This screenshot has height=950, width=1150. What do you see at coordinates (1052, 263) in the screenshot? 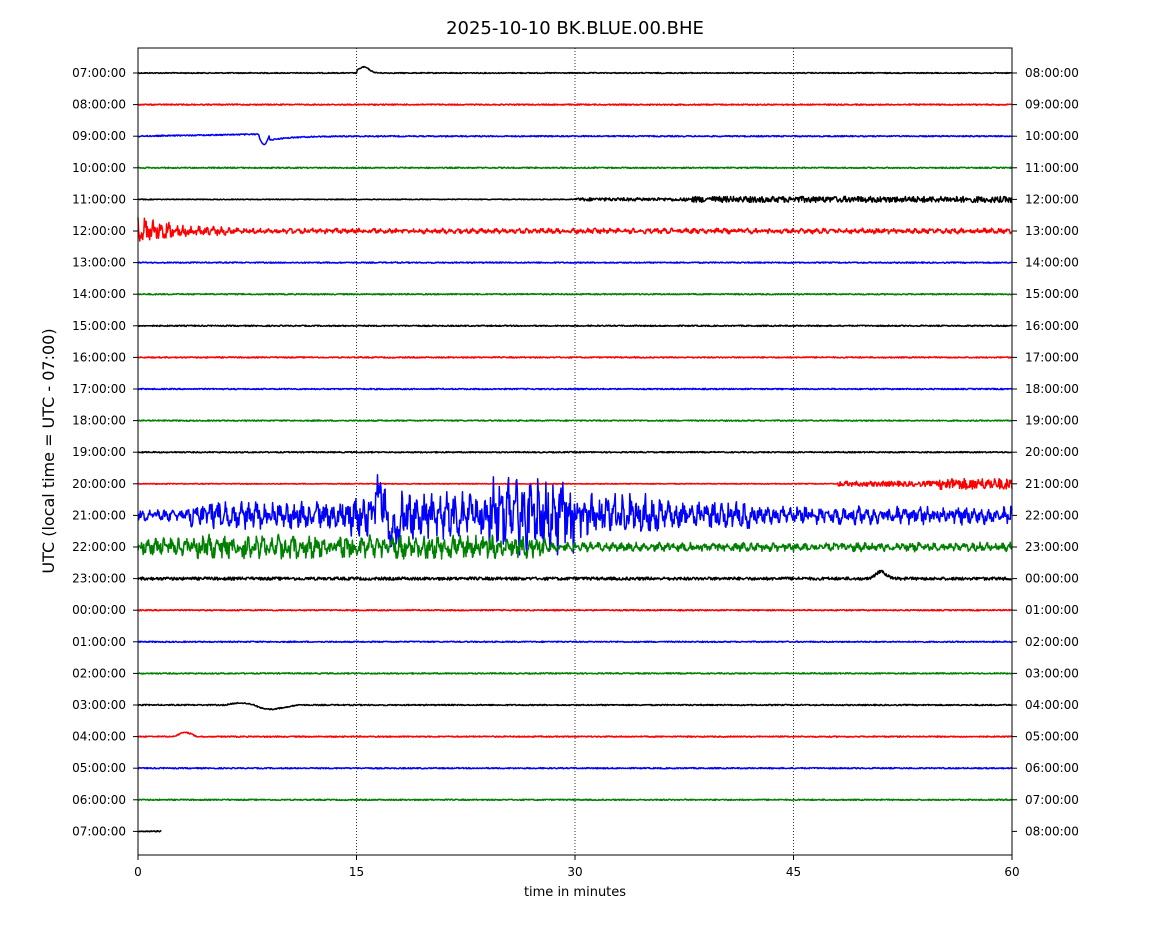
I see `y-tick-label-right: 14:00:00` at bounding box center [1052, 263].